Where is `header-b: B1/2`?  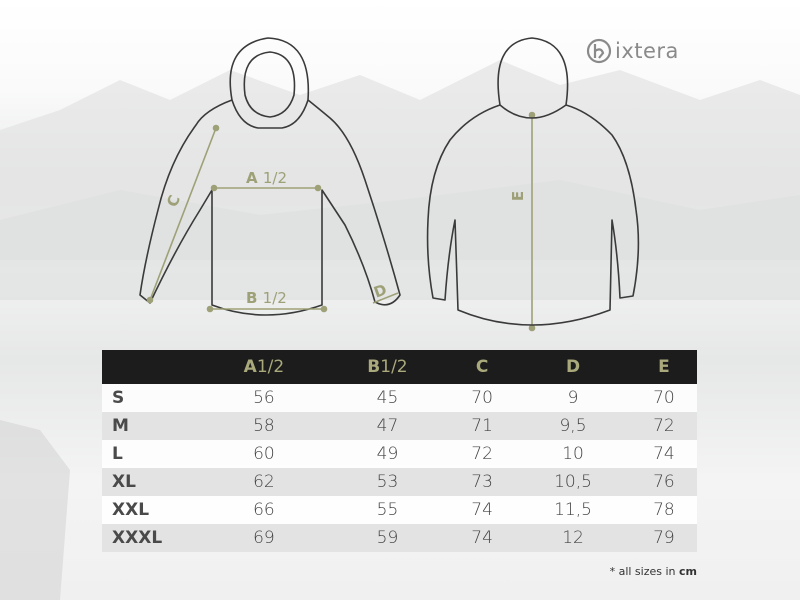
header-b: B1/2 is located at coordinates (387, 367).